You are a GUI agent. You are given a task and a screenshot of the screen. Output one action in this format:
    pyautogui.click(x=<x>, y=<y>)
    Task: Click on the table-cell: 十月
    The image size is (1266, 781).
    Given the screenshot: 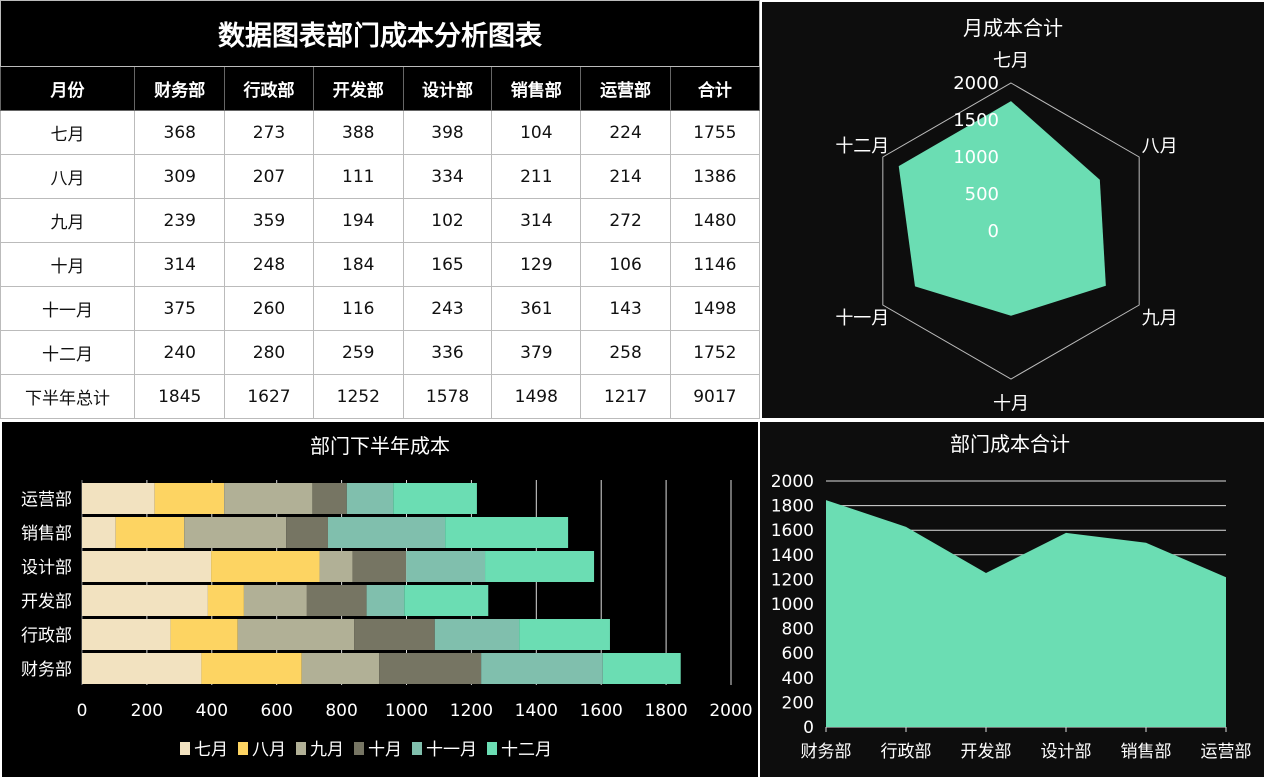 What is the action you would take?
    pyautogui.click(x=68, y=265)
    